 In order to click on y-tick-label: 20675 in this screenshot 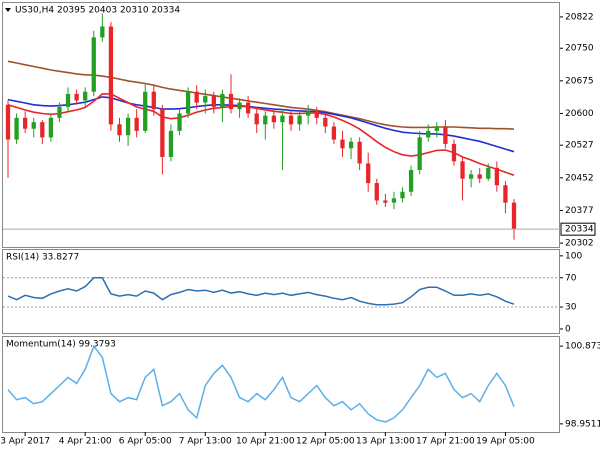, I will do `click(579, 81)`.